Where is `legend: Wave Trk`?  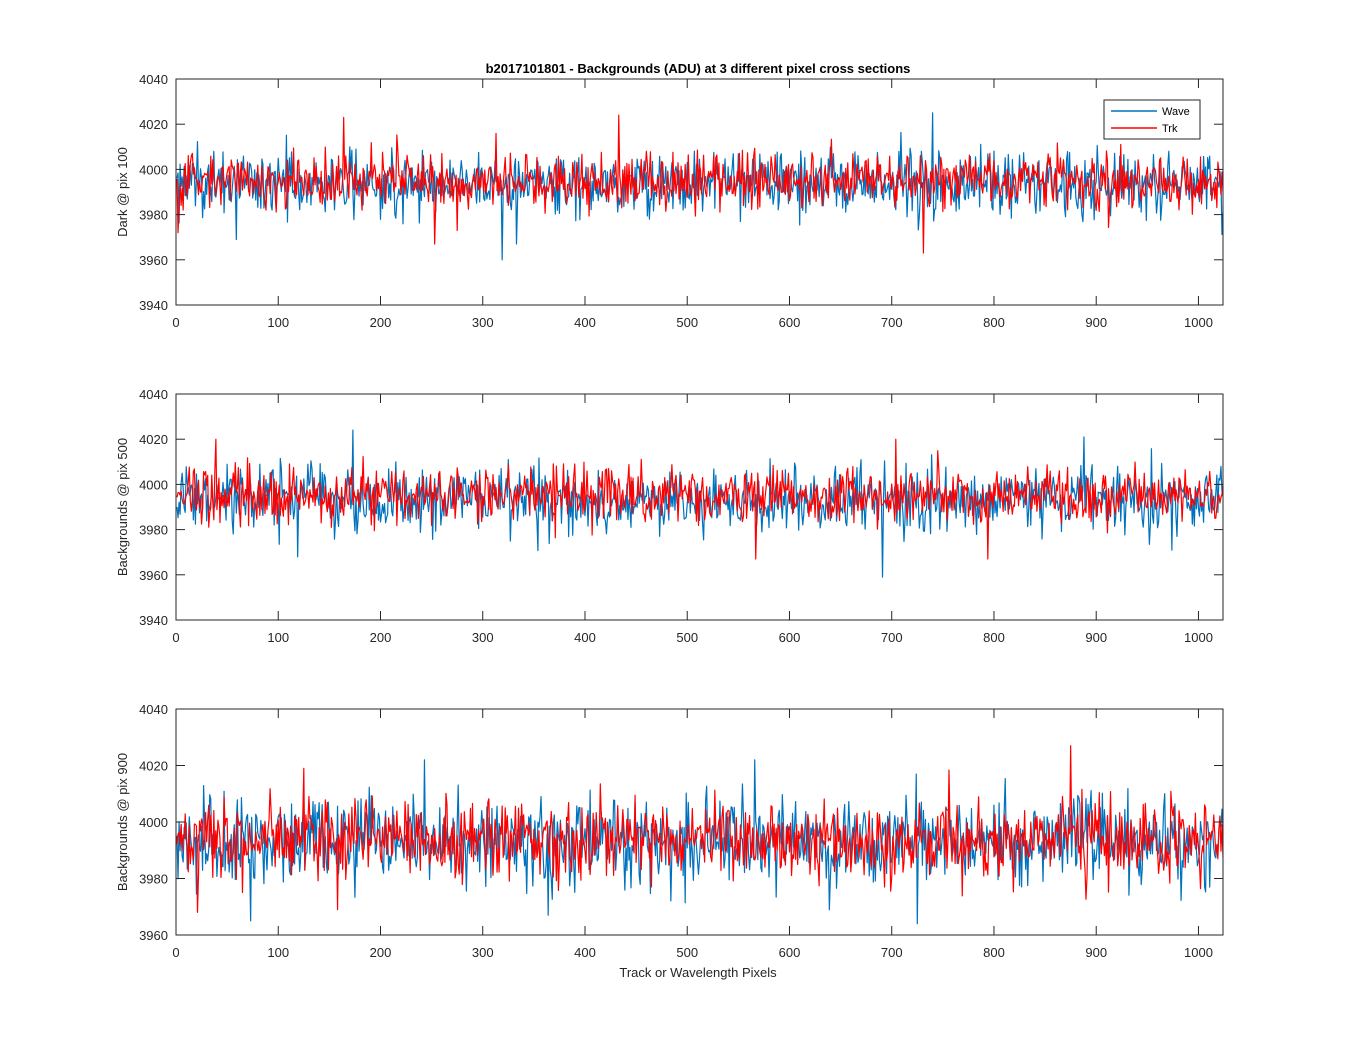 legend: Wave Trk is located at coordinates (1152, 119).